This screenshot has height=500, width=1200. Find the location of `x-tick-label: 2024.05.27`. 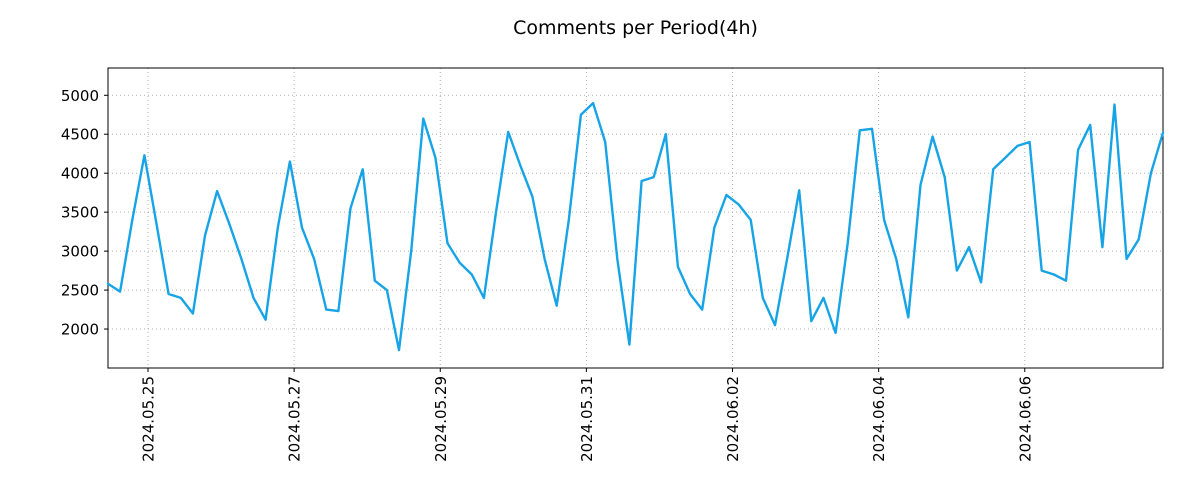

x-tick-label: 2024.05.27 is located at coordinates (295, 419).